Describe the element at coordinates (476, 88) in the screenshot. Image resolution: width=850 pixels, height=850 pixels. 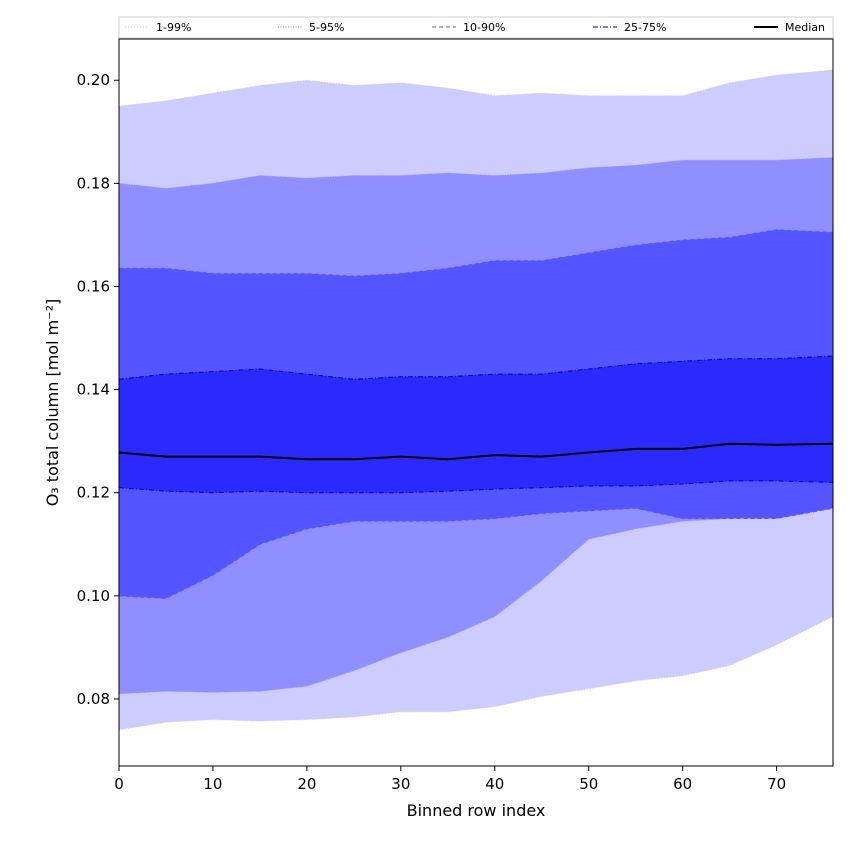
I see `band-upper-line-1-99pct` at that location.